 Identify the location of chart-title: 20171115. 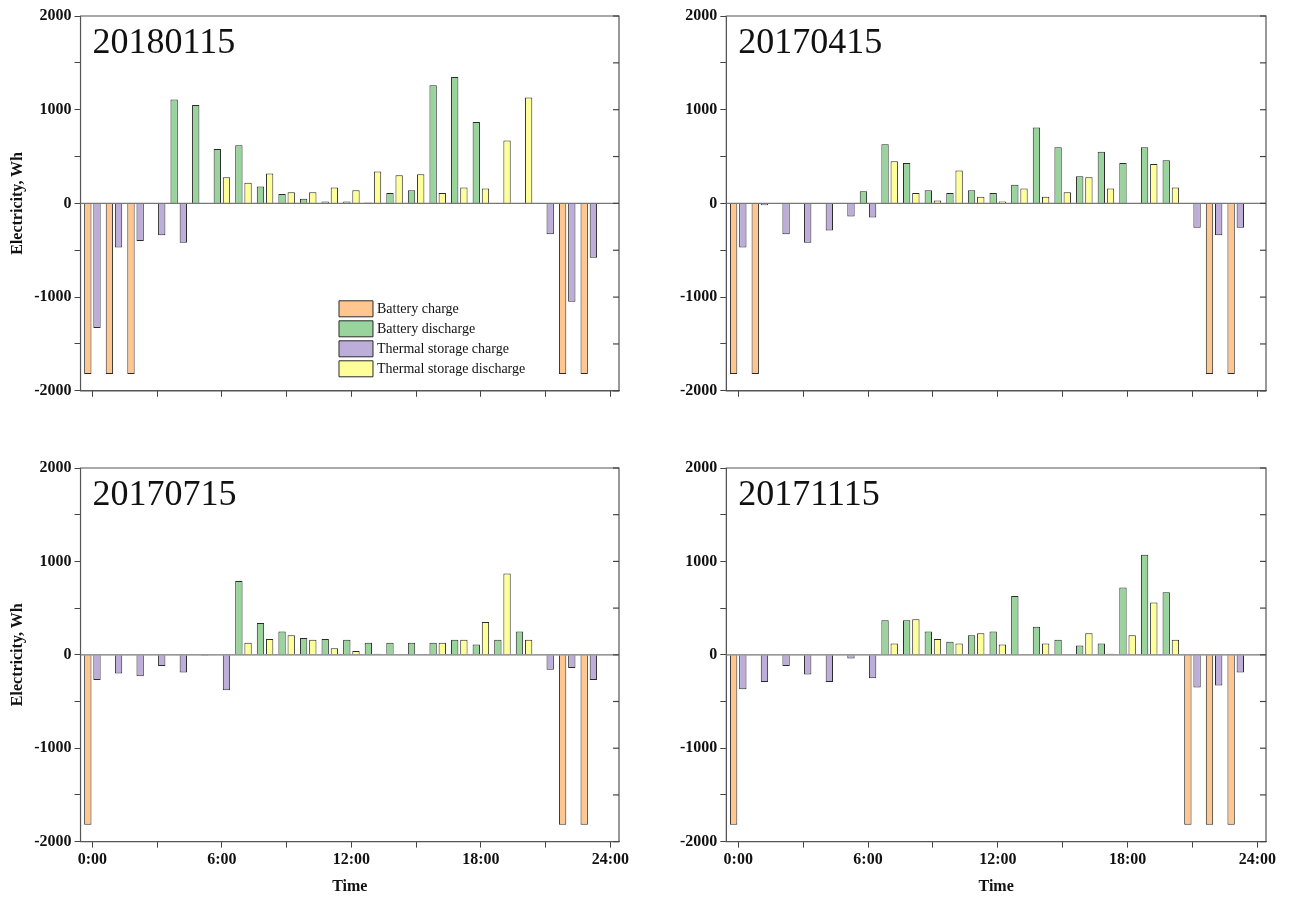
(809, 493).